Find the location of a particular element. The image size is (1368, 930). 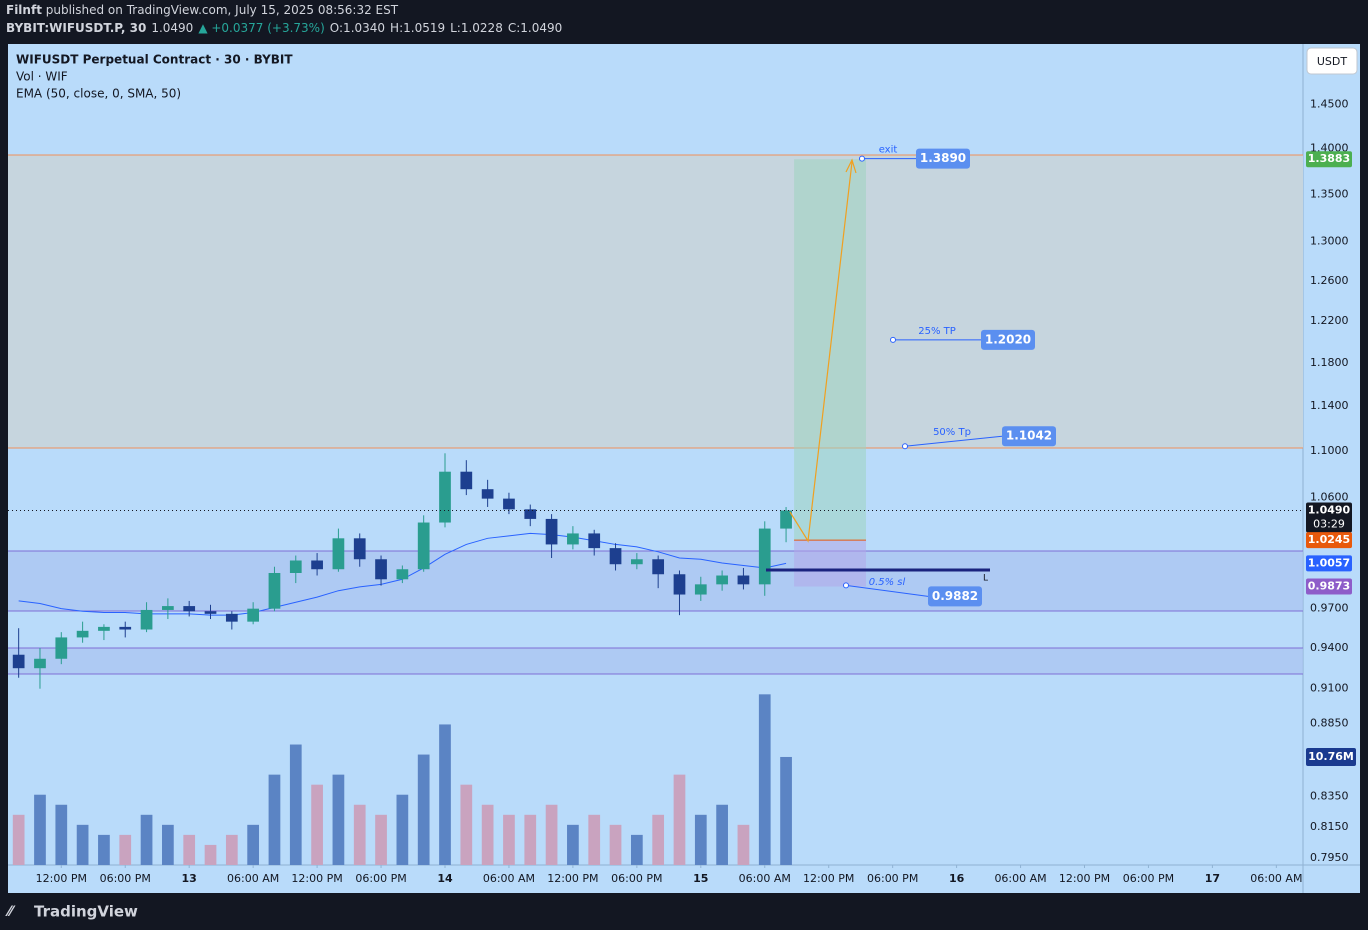

y-tick-label: 0.7950 is located at coordinates (1329, 857).